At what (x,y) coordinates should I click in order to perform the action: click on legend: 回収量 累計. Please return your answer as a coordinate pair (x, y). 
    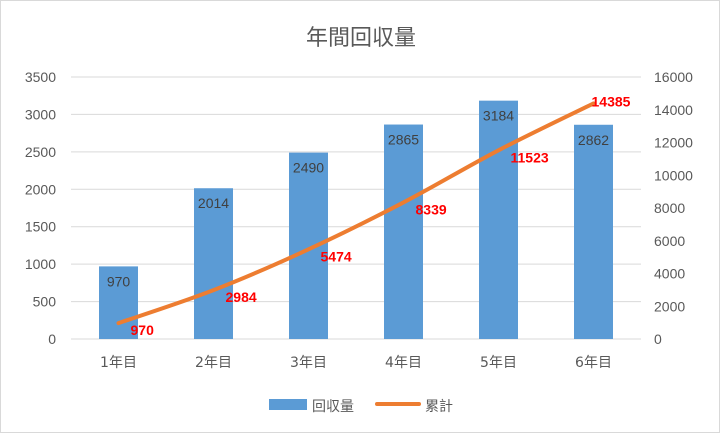
    Looking at the image, I should click on (361, 407).